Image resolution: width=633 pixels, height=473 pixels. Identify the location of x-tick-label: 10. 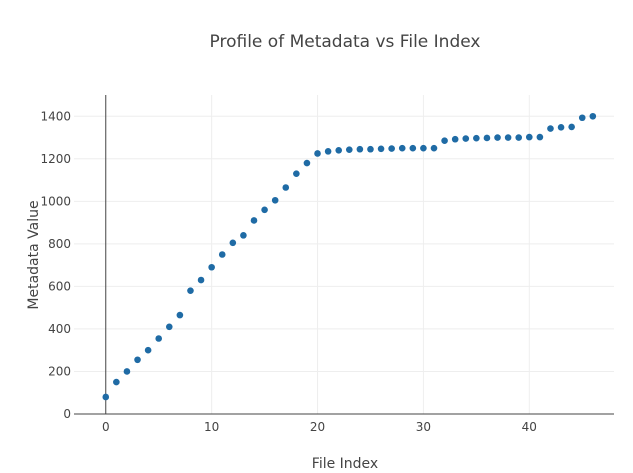
(211, 427).